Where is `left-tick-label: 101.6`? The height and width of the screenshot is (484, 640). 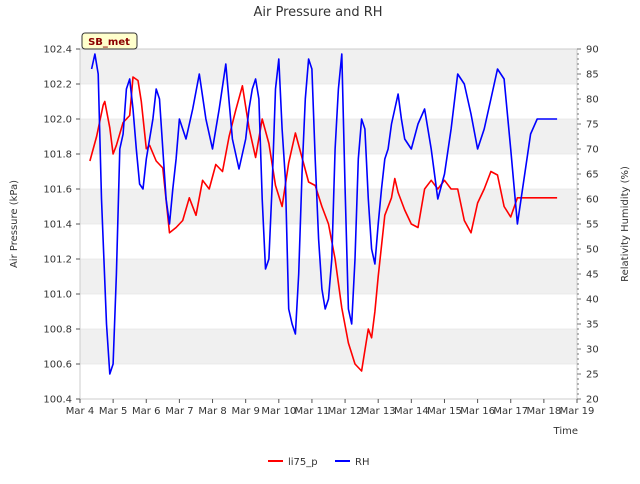 left-tick-label: 101.6 is located at coordinates (57, 190).